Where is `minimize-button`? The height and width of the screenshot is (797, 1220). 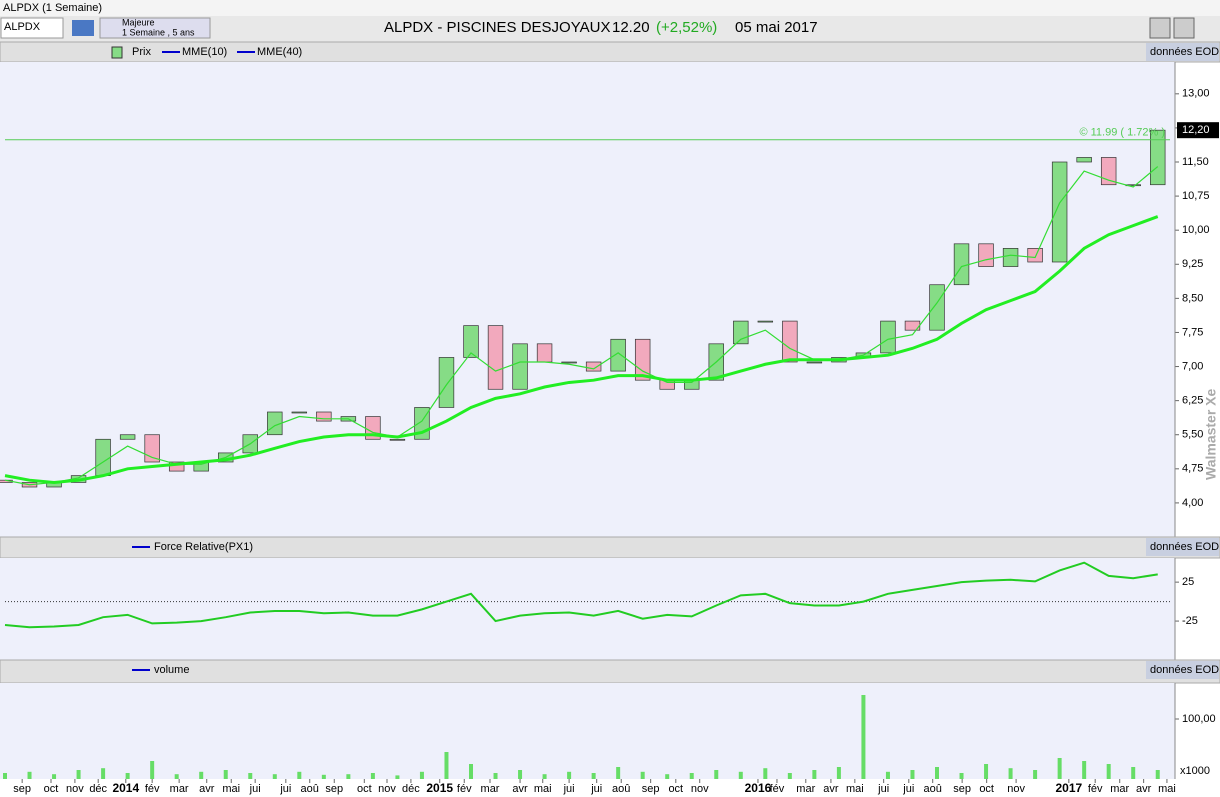
minimize-button is located at coordinates (1160, 28).